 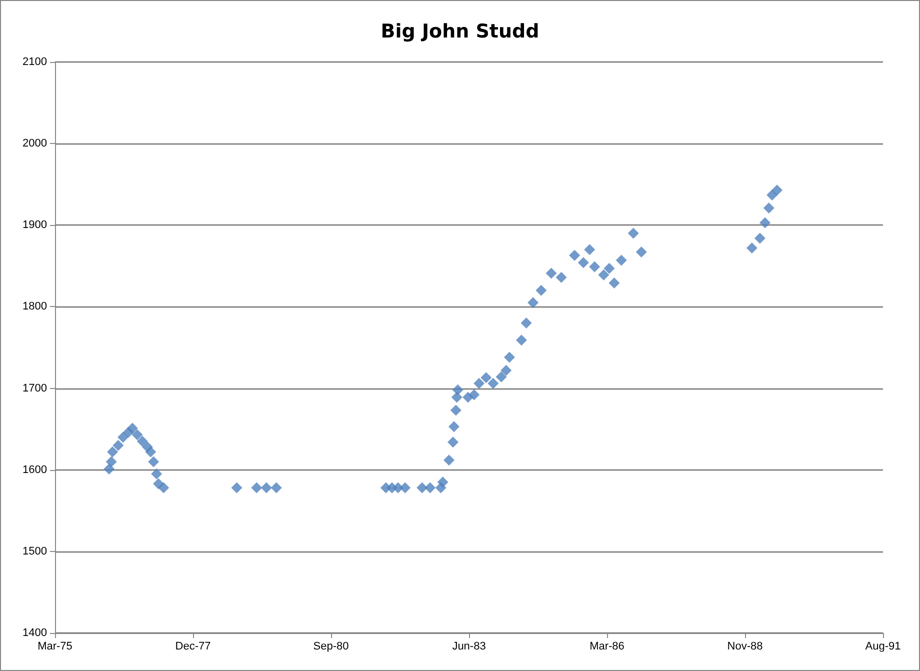 What do you see at coordinates (34, 306) in the screenshot?
I see `y-tick-label: 1800` at bounding box center [34, 306].